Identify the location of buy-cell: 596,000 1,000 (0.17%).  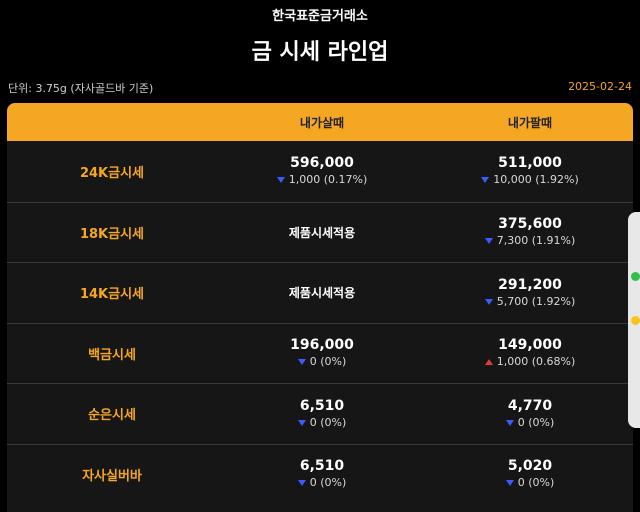
(322, 171).